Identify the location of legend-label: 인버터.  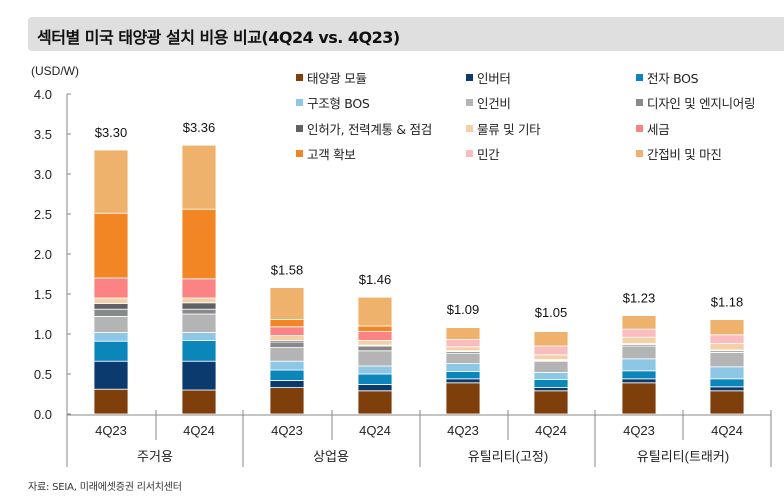
(494, 78).